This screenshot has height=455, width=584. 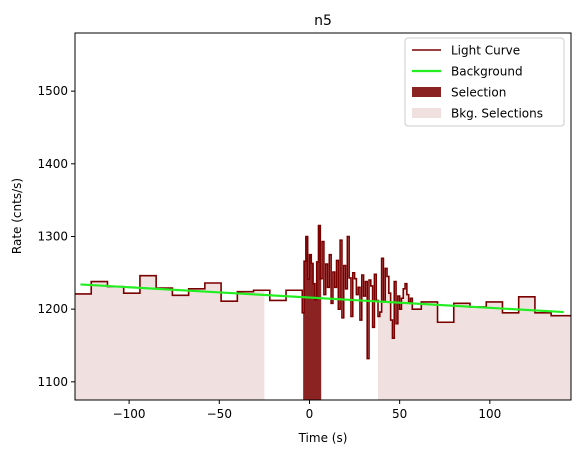 I want to click on x-tick-label: 100, so click(x=489, y=414).